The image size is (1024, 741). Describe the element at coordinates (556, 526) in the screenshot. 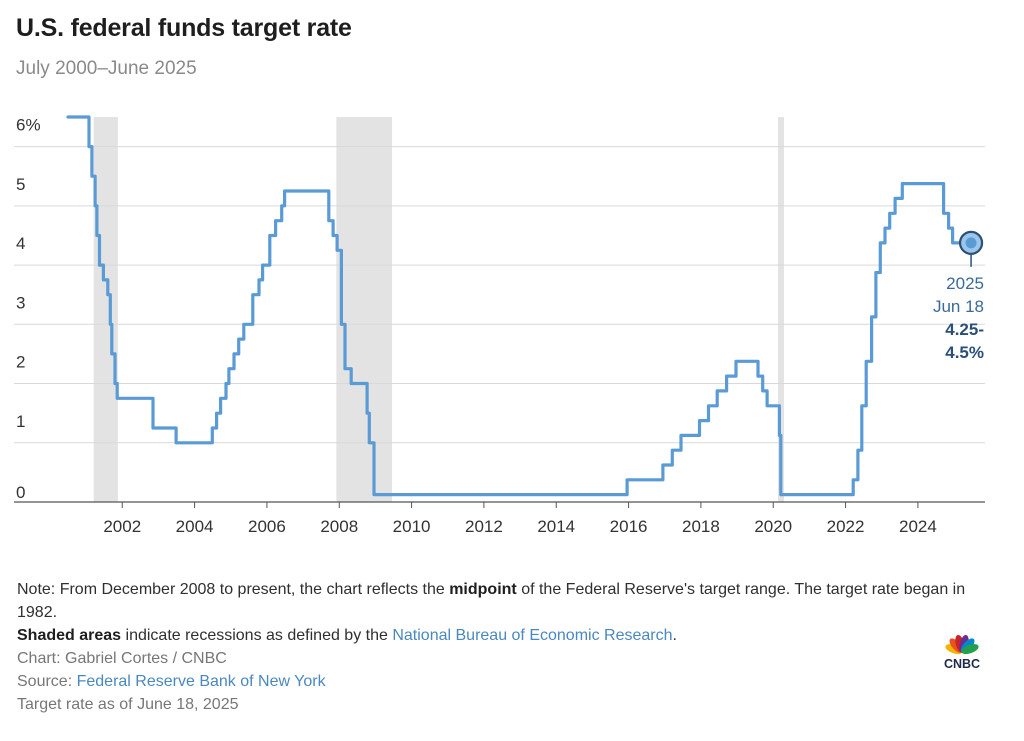

I see `x-tick-label-2014: 2014` at that location.